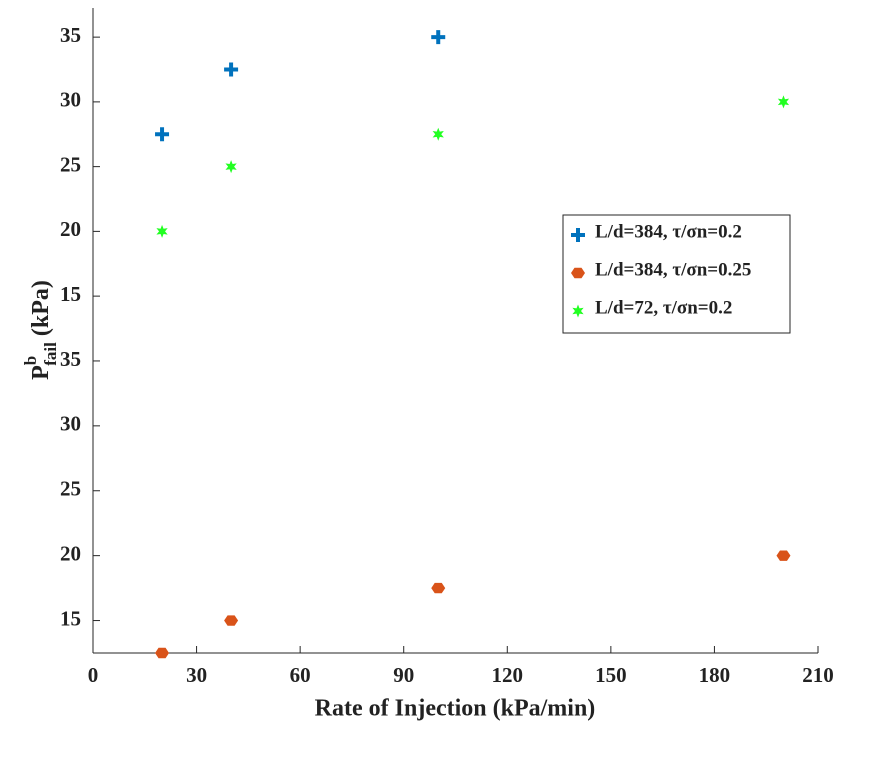 Image resolution: width=880 pixels, height=773 pixels. What do you see at coordinates (818, 675) in the screenshot?
I see `x-tick-label: 210` at bounding box center [818, 675].